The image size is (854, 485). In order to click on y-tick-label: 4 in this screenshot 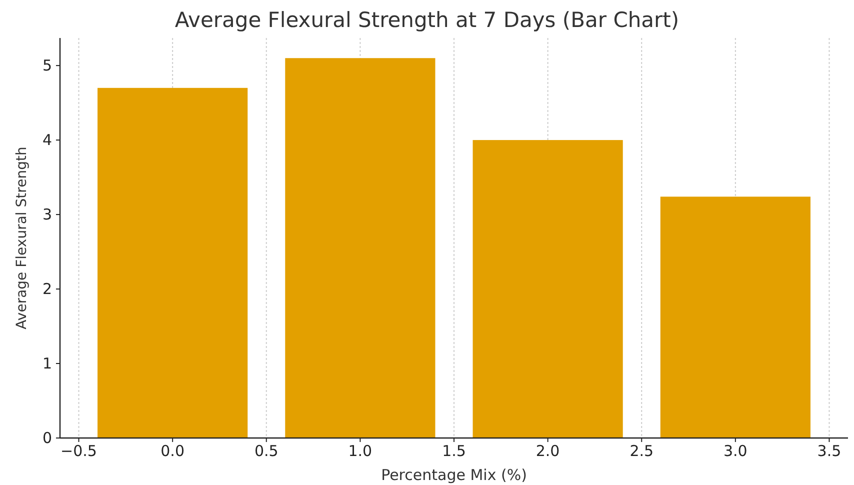, I will do `click(47, 140)`.